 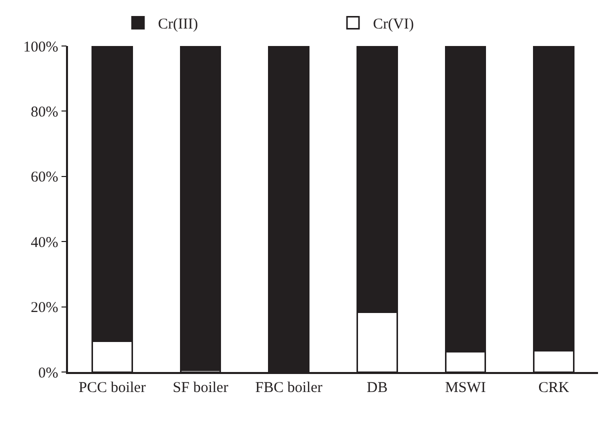 What do you see at coordinates (178, 24) in the screenshot?
I see `legend-label: Cr(III)` at bounding box center [178, 24].